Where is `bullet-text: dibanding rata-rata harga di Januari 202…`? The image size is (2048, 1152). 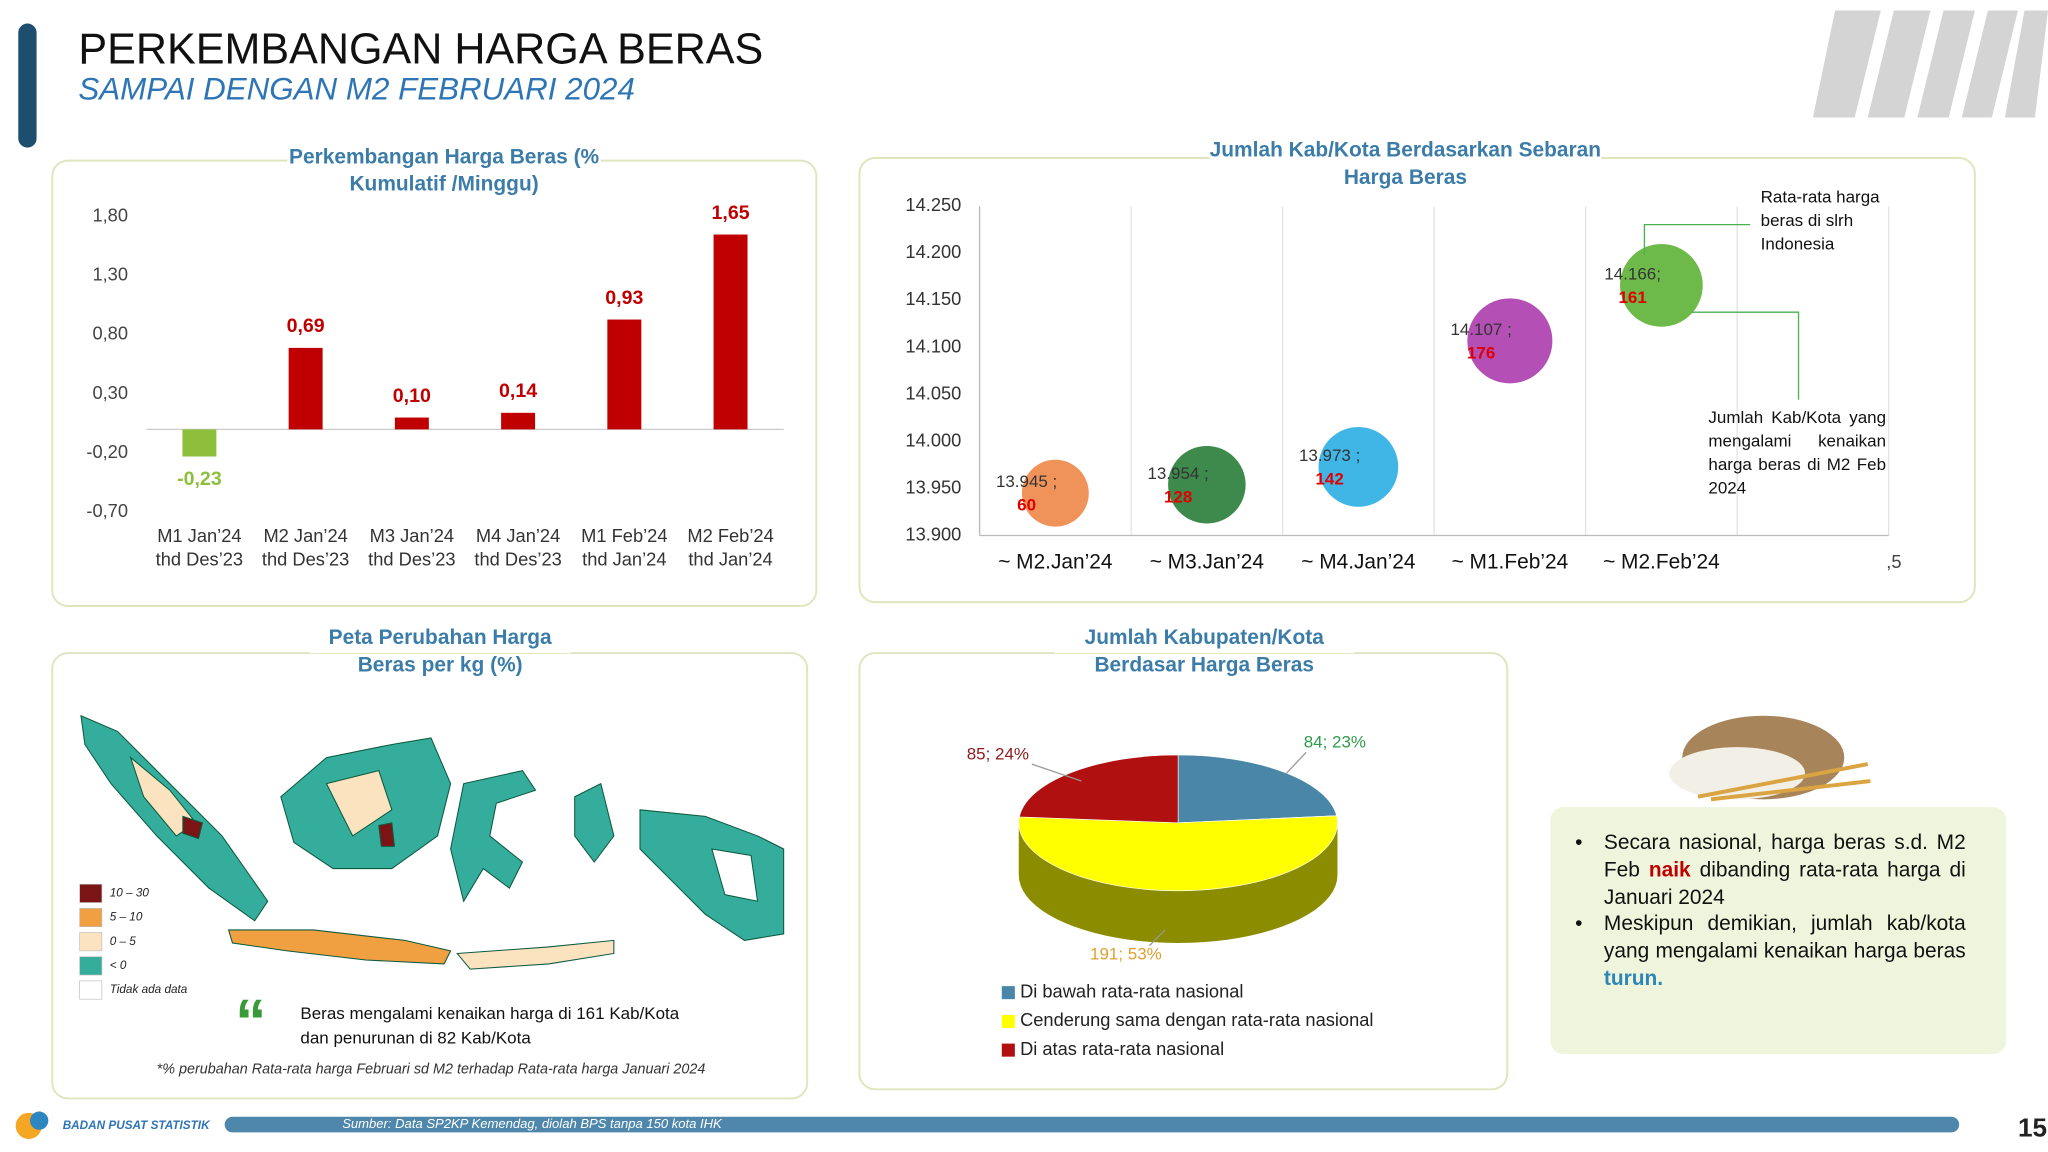
bullet-text: dibanding rata-rata harga di Januari 202… is located at coordinates (1784, 884).